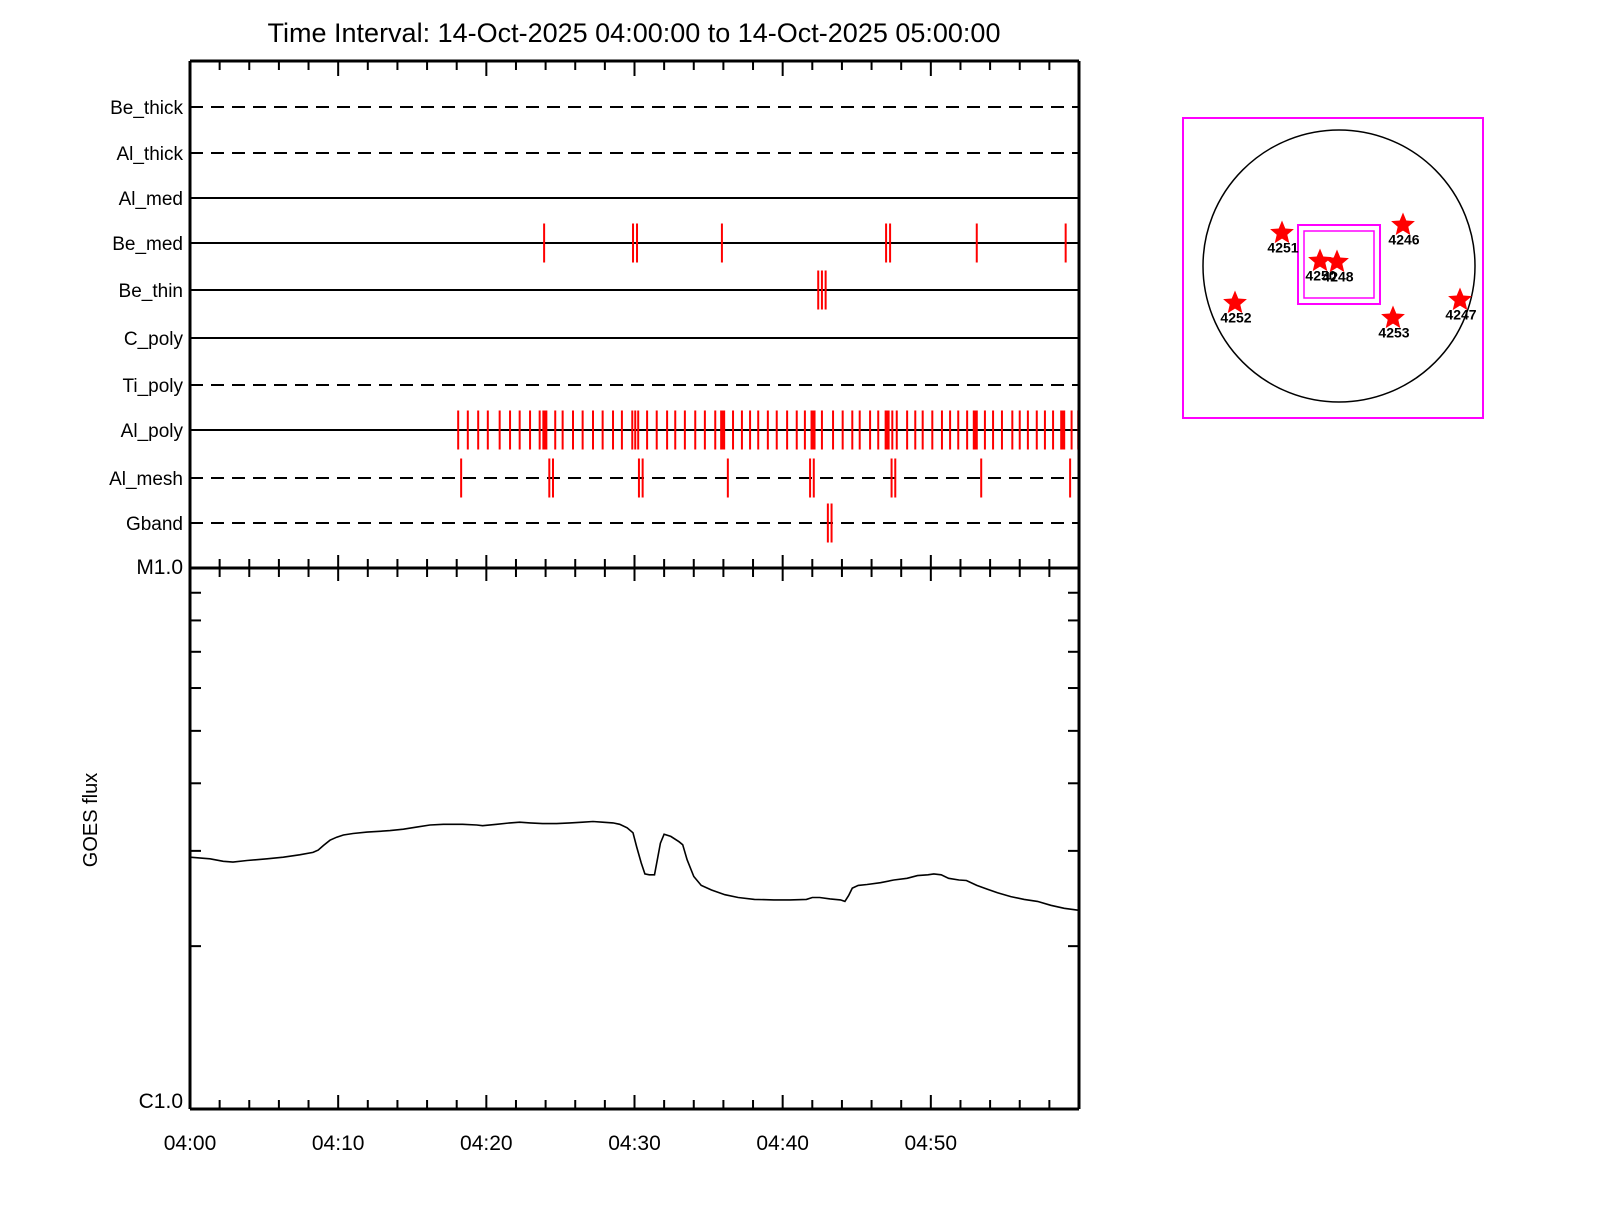  Describe the element at coordinates (1235, 318) in the screenshot. I see `active-region-label-4252: 4252` at that location.